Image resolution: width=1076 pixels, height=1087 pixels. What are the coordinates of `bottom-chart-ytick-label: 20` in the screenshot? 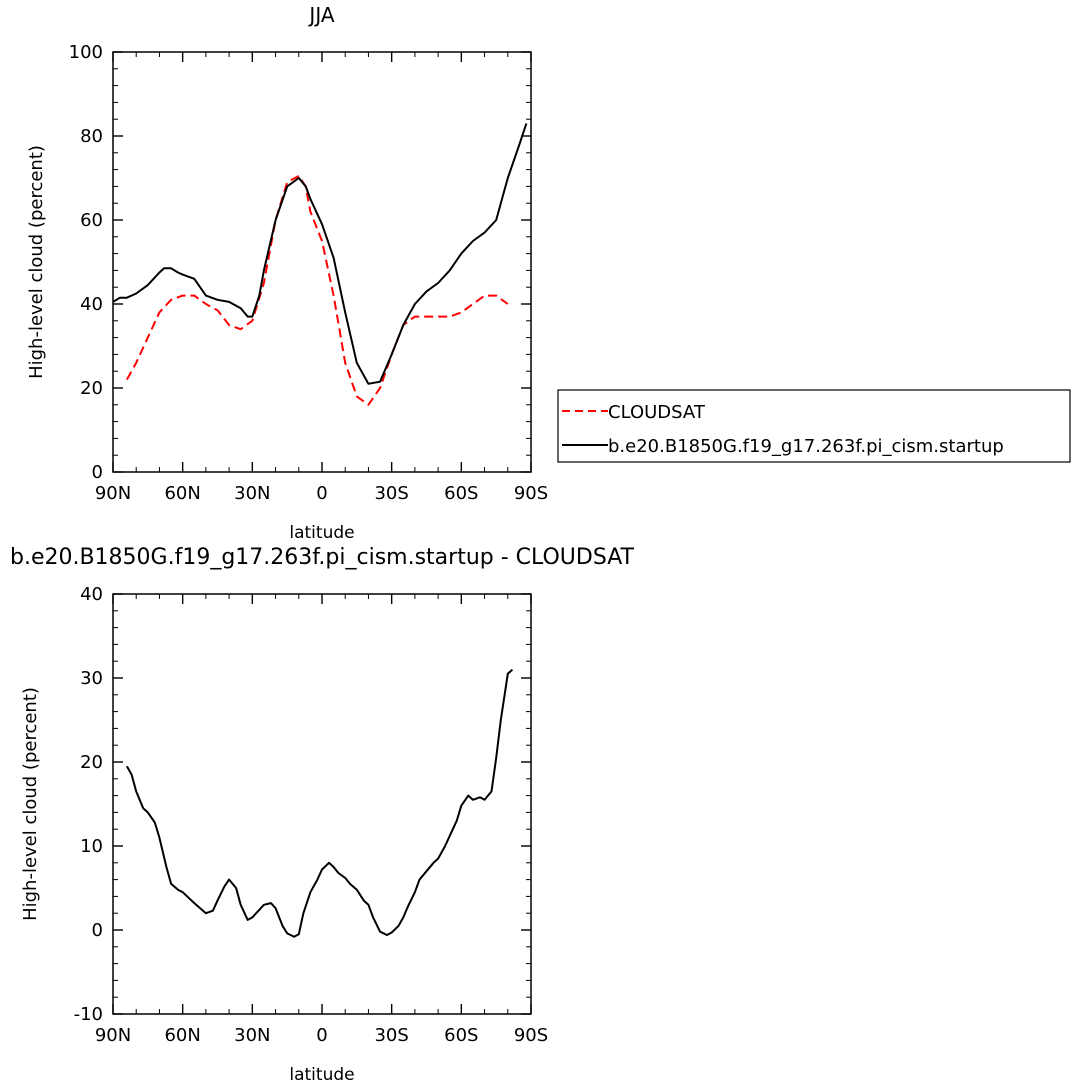 It's located at (91, 762).